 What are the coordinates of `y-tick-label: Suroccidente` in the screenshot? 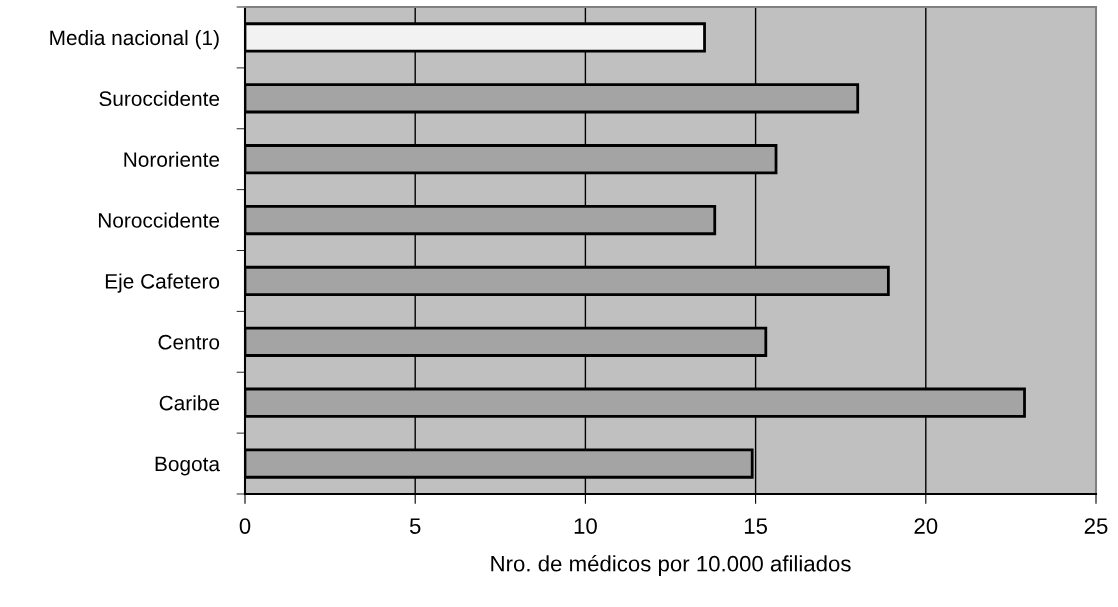 It's located at (159, 98).